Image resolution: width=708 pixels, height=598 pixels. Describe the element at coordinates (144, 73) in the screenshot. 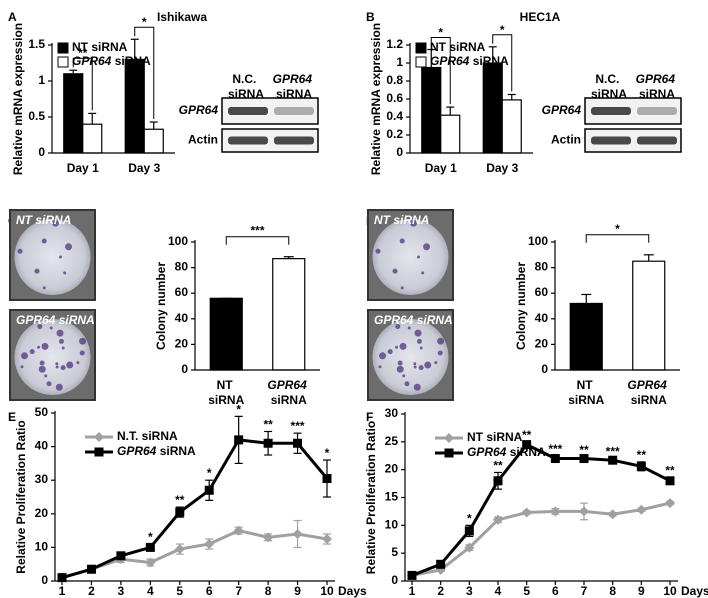

I see `significance-bracket` at that location.